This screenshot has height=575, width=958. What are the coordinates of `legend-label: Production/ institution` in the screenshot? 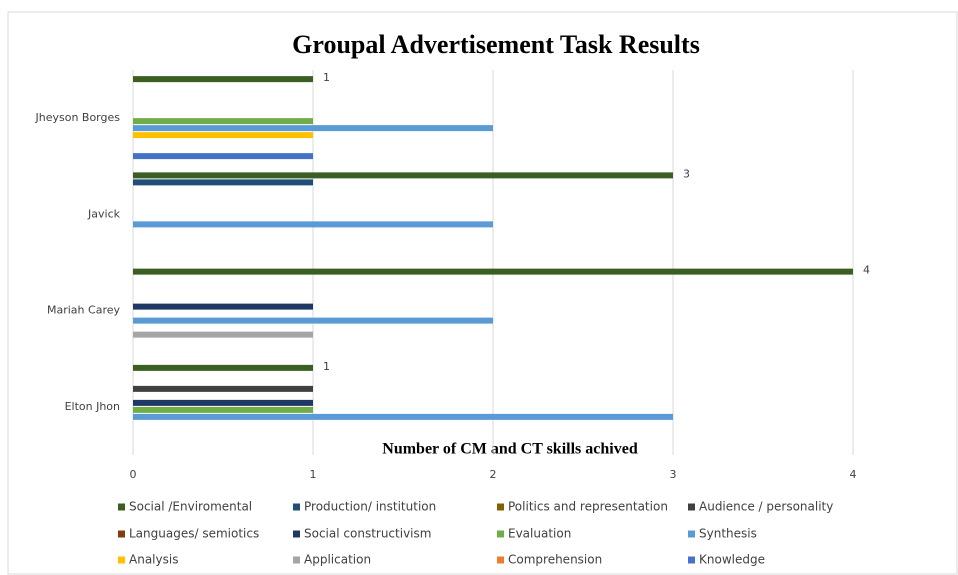 It's located at (370, 507).